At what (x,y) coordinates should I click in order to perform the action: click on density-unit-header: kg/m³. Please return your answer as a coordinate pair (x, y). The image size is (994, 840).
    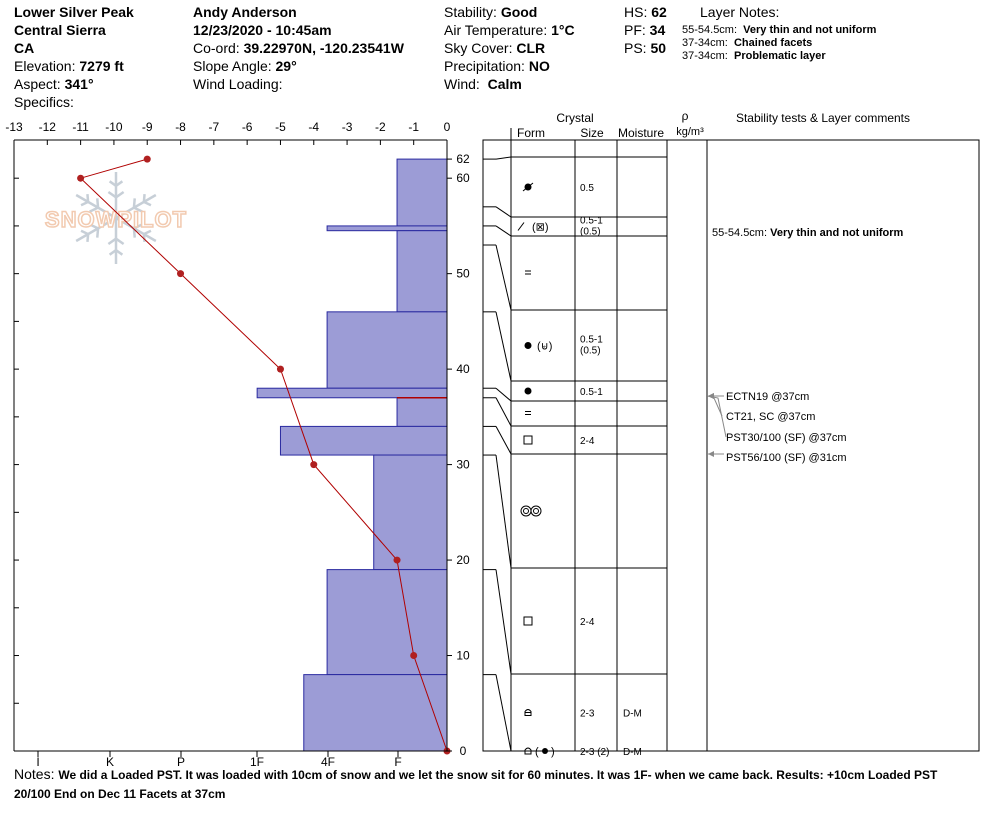
    Looking at the image, I should click on (690, 132).